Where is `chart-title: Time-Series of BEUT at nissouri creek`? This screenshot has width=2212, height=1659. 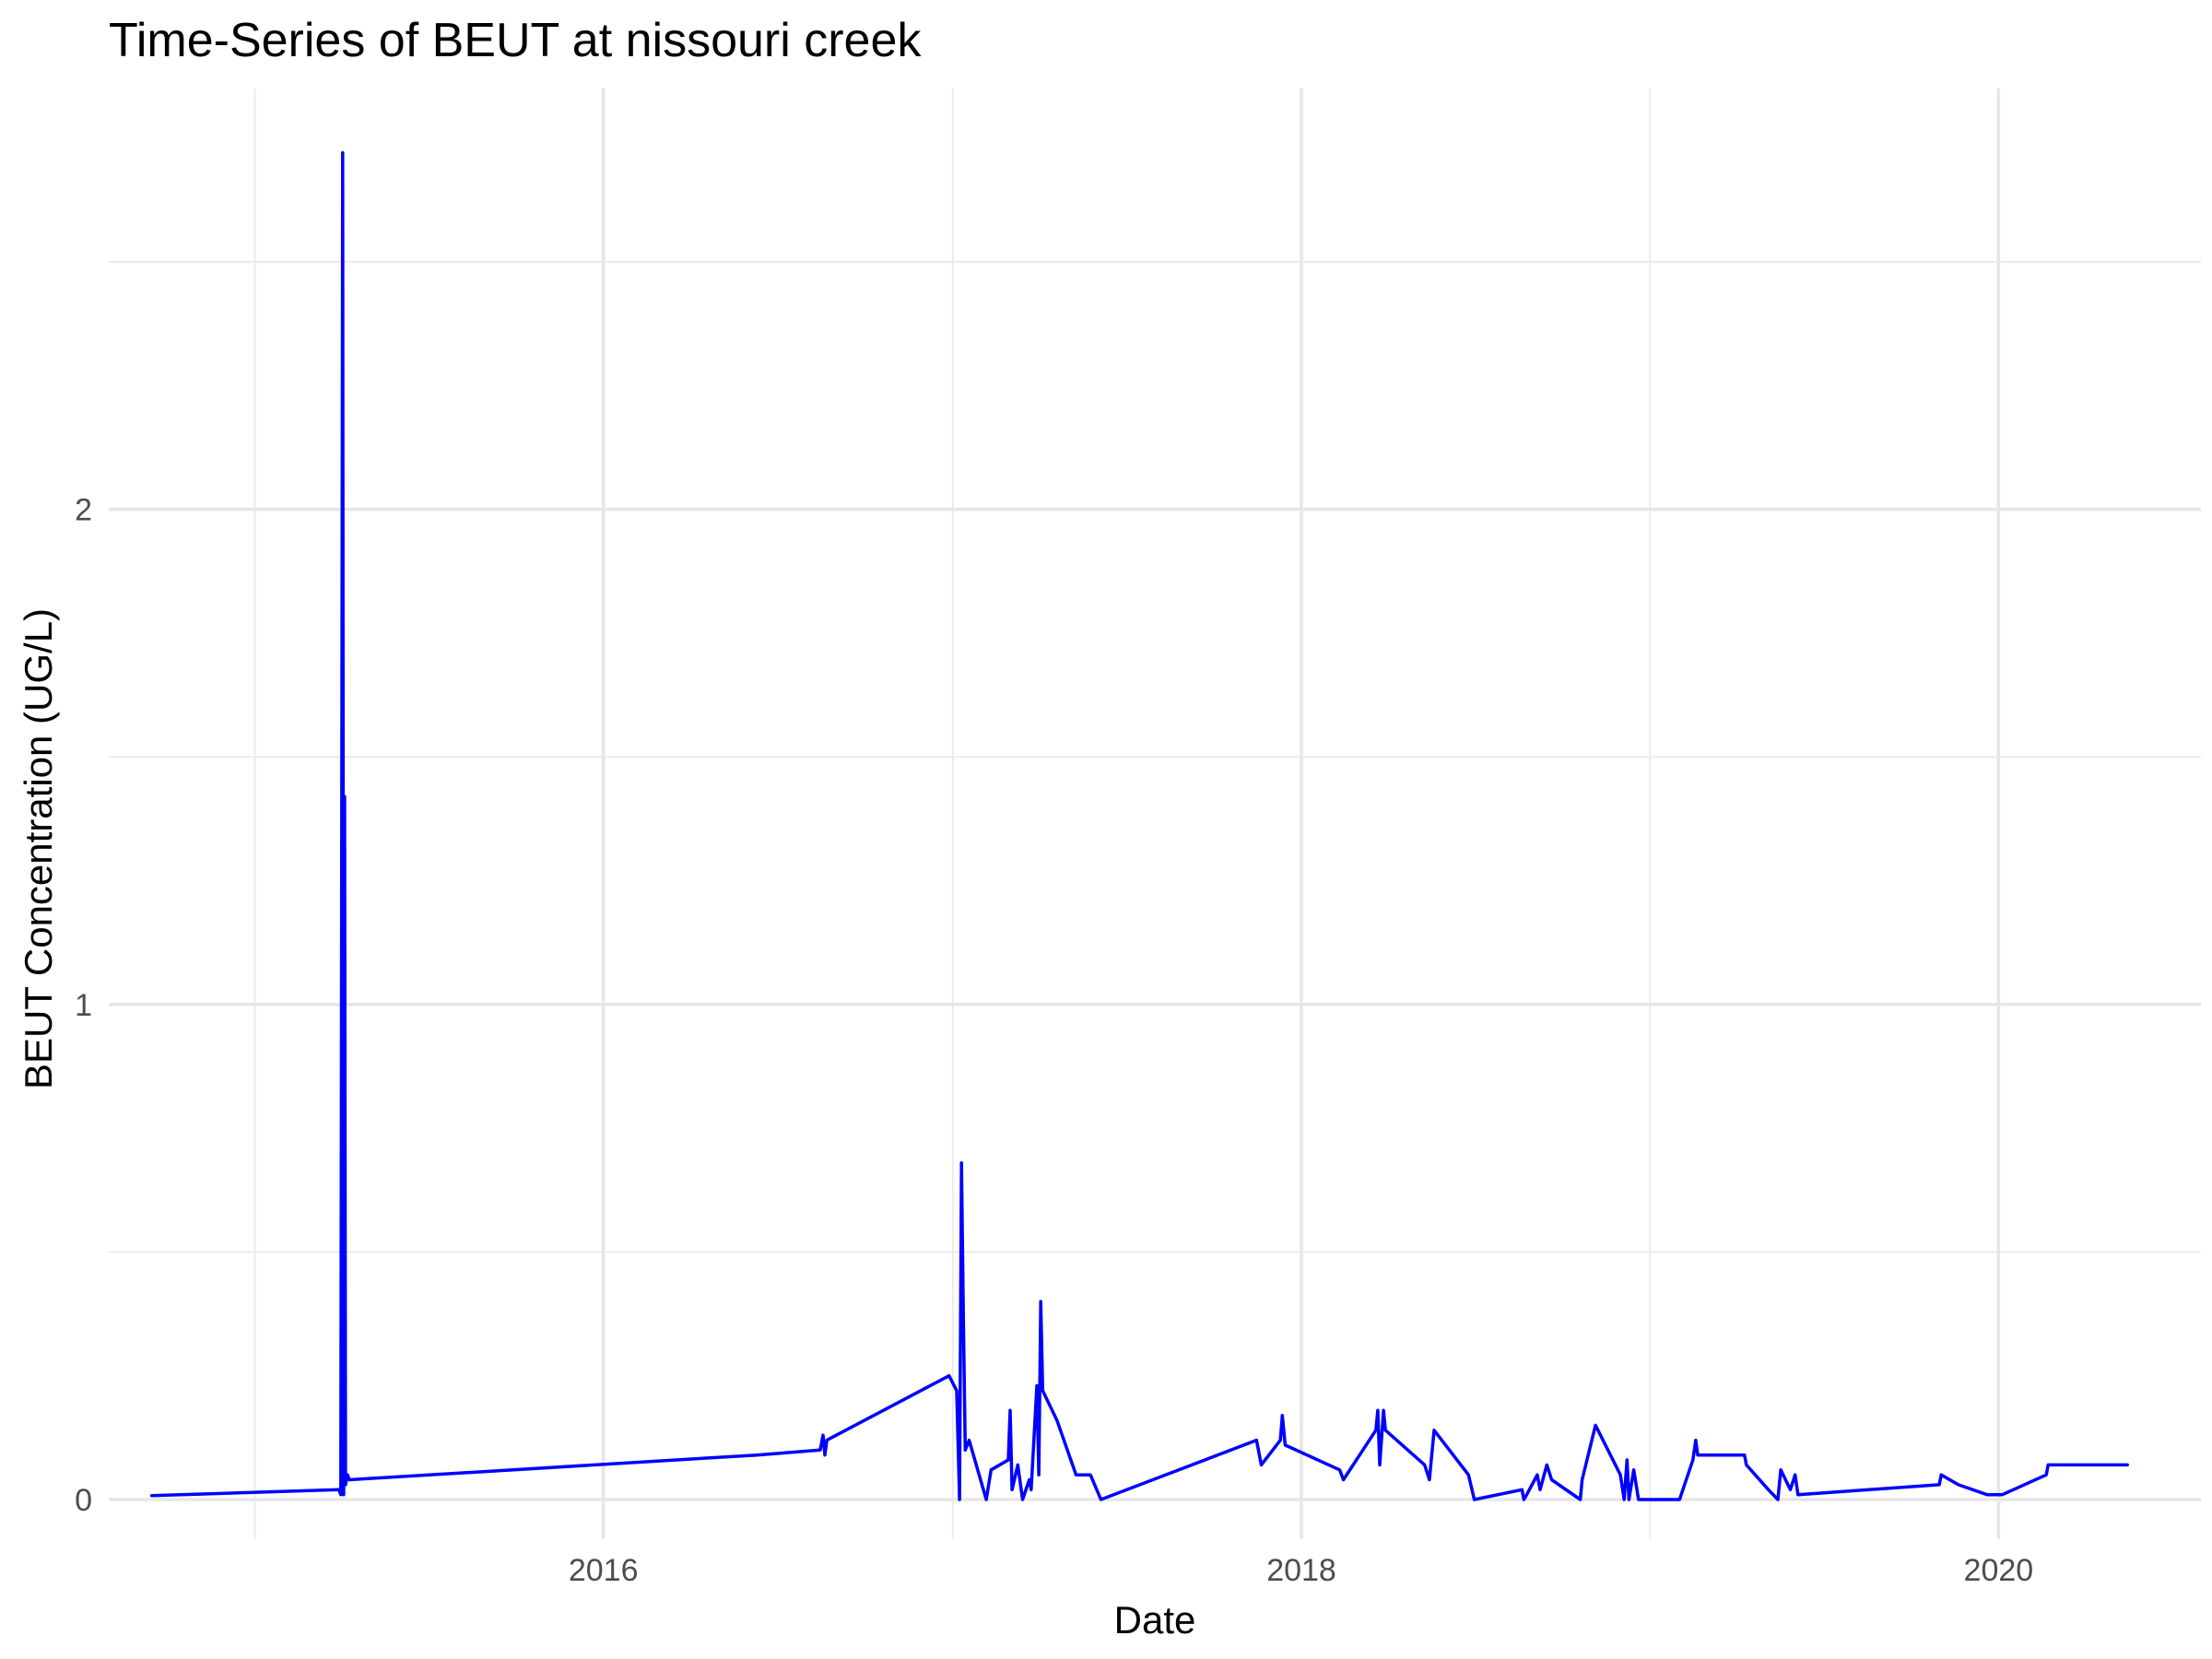
chart-title: Time-Series of BEUT at nissouri creek is located at coordinates (515, 40).